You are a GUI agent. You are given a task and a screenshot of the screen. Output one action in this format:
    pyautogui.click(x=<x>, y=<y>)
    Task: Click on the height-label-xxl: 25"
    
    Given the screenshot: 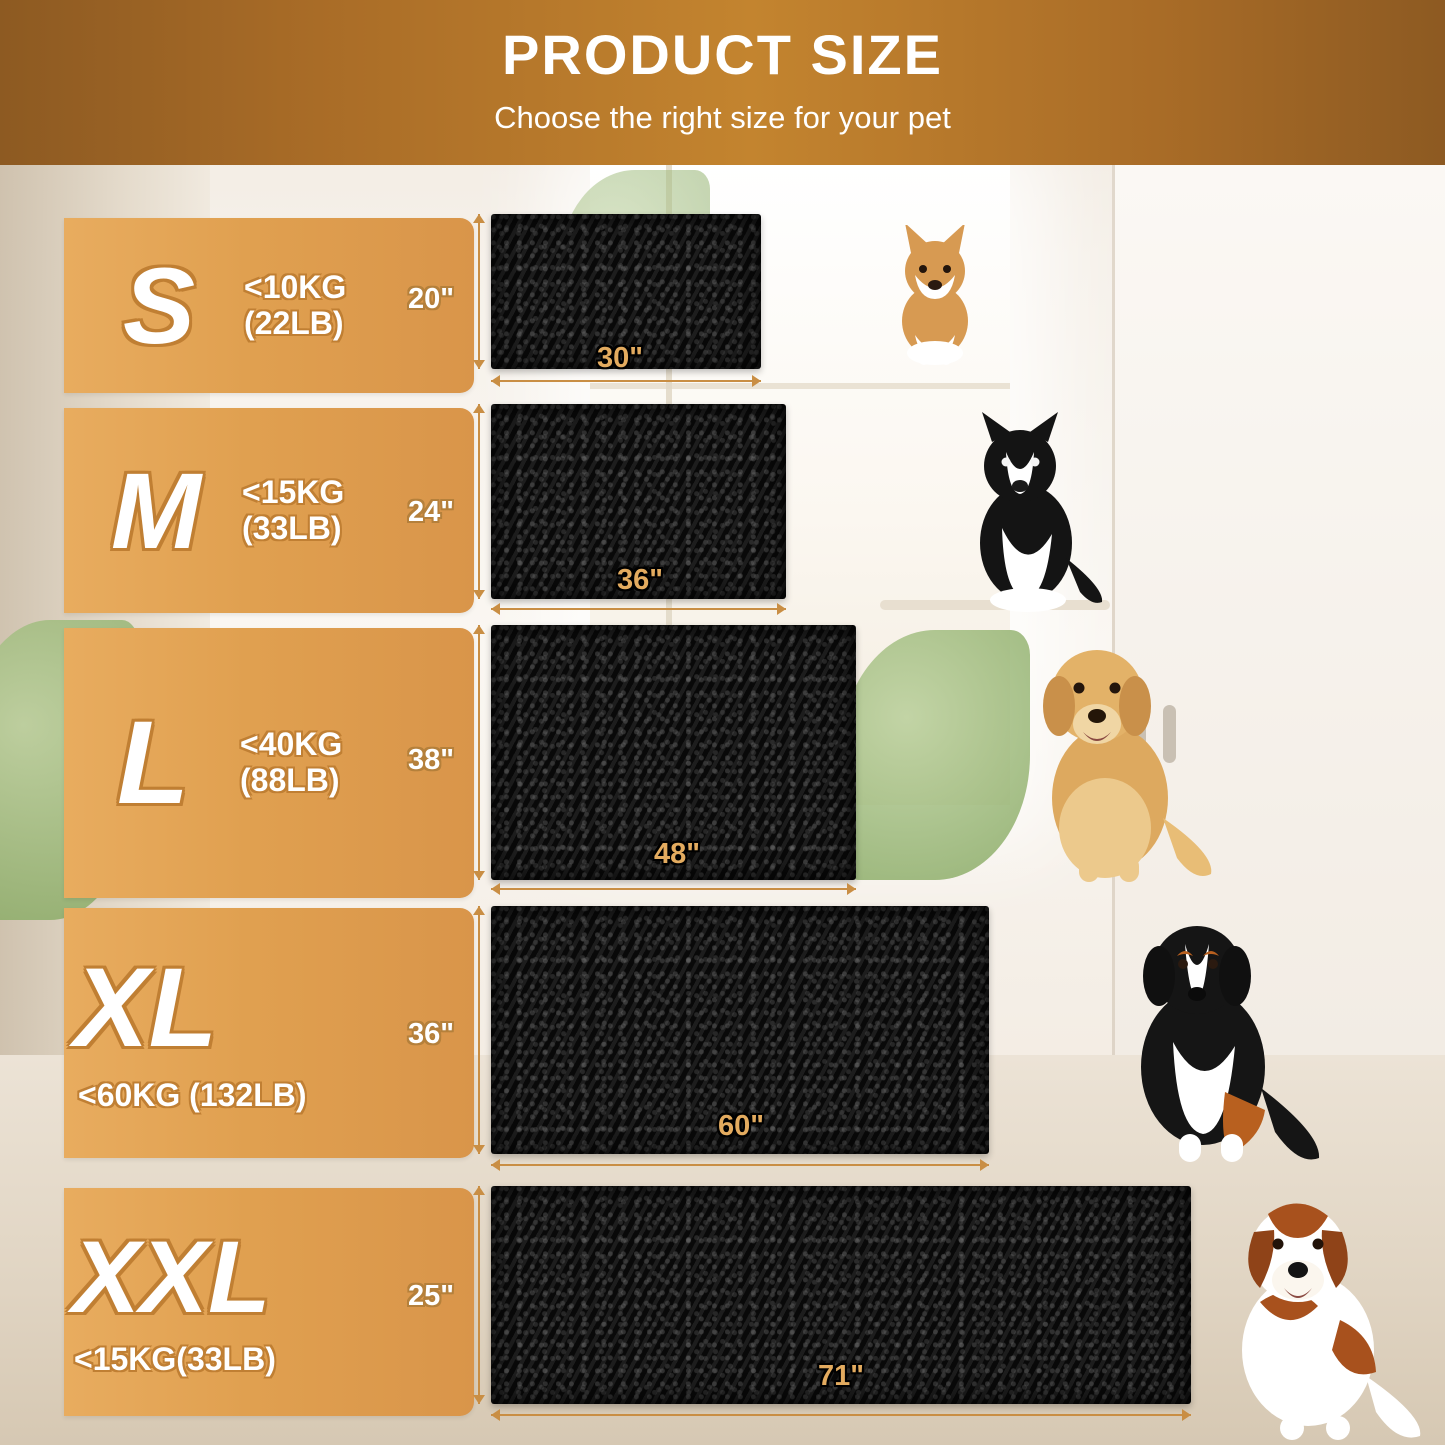 What is the action you would take?
    pyautogui.click(x=431, y=1296)
    